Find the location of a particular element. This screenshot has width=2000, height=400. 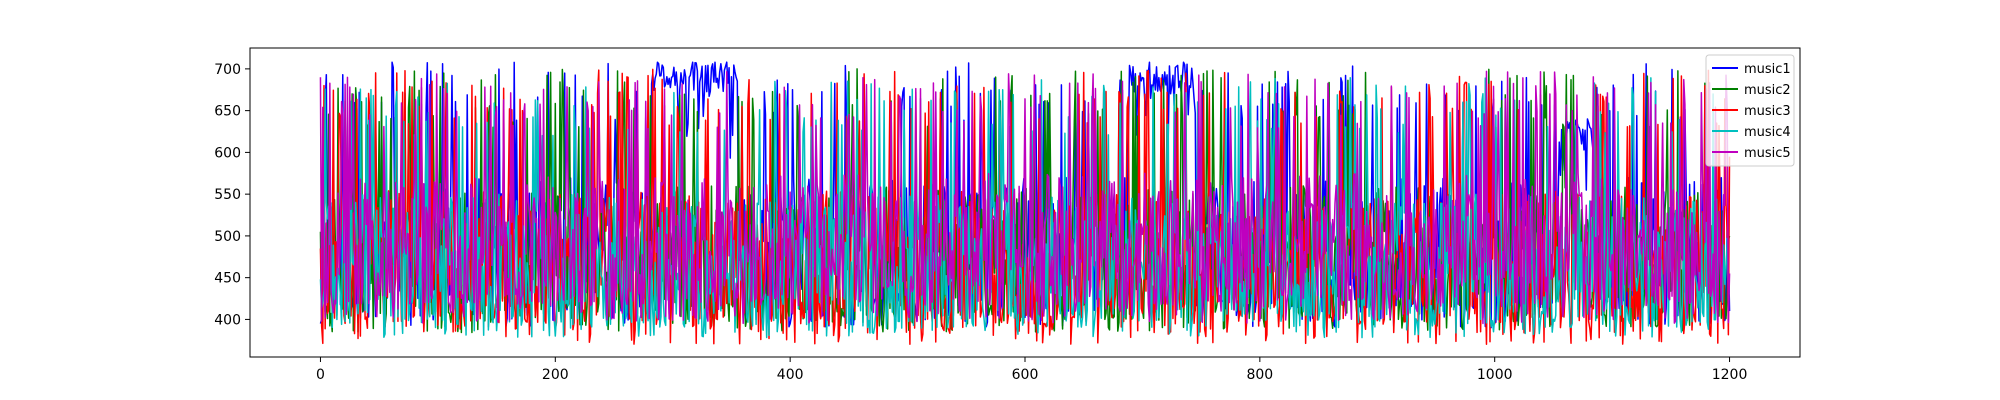

legend-box is located at coordinates (1750, 110).